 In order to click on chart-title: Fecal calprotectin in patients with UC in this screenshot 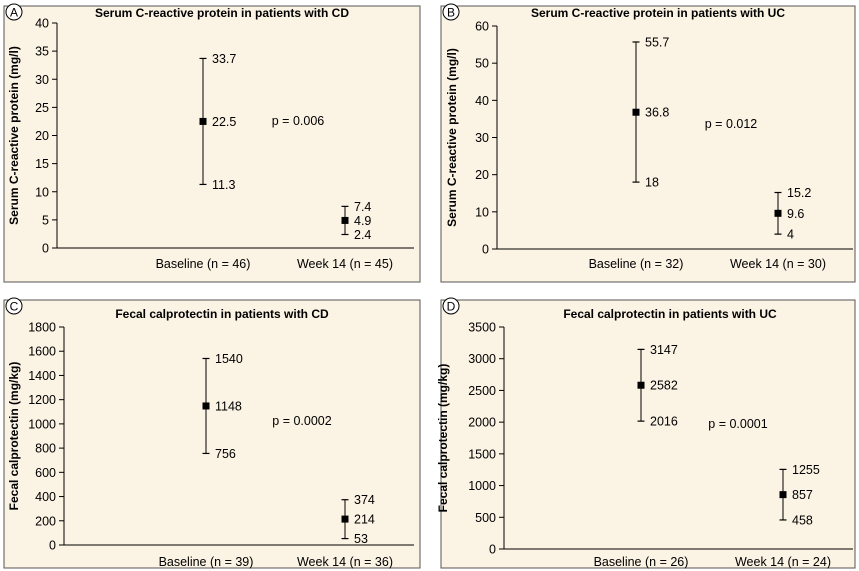, I will do `click(670, 314)`.